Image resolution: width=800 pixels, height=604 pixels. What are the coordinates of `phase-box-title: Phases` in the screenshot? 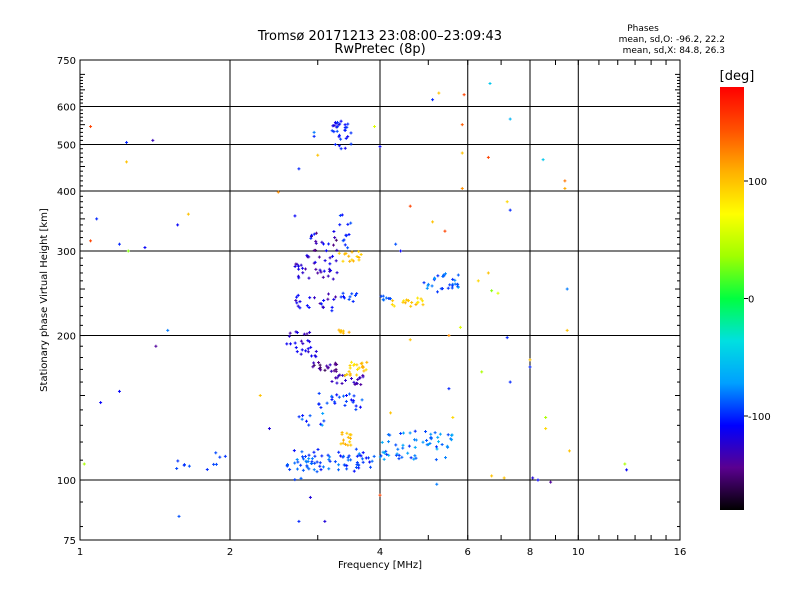 It's located at (643, 29).